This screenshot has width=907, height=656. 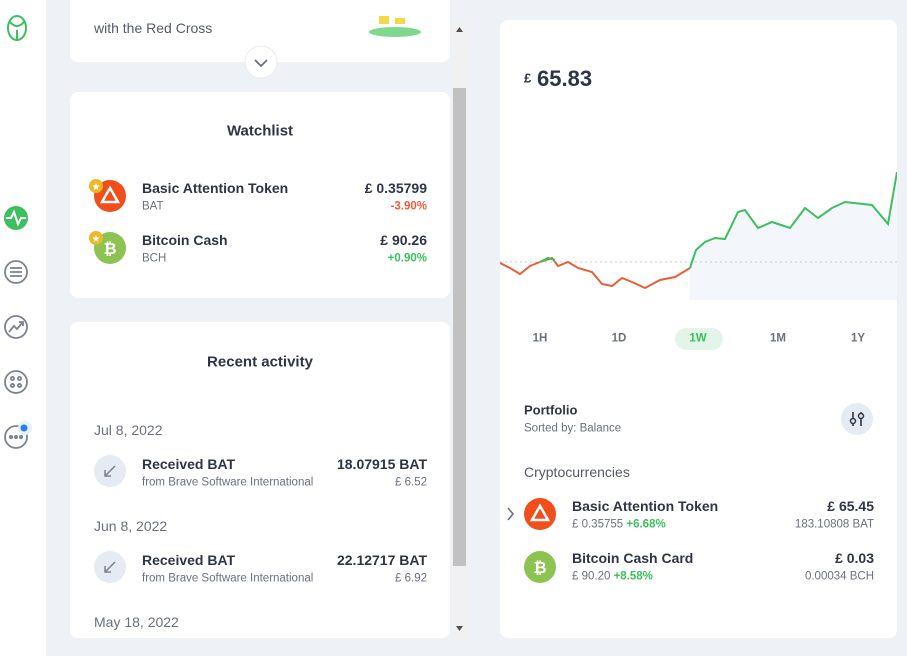 What do you see at coordinates (381, 464) in the screenshot?
I see `activity-amount: 18.07915 BAT` at bounding box center [381, 464].